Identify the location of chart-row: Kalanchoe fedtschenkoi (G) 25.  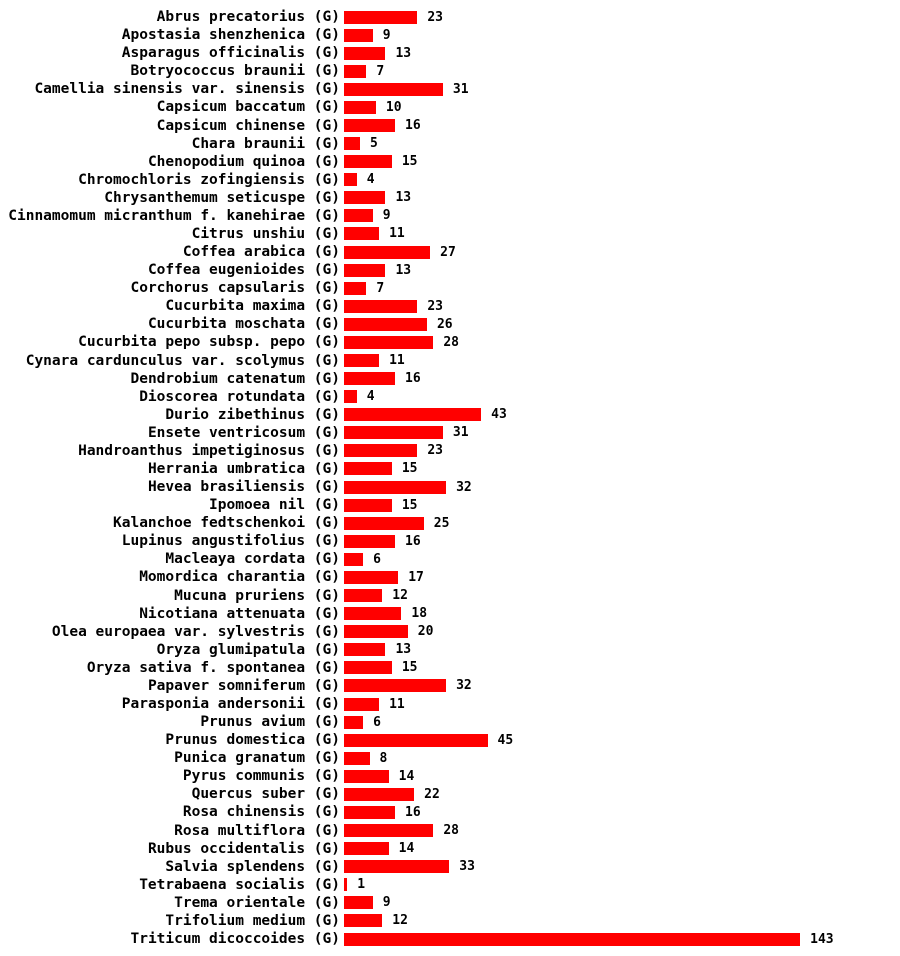
(450, 523).